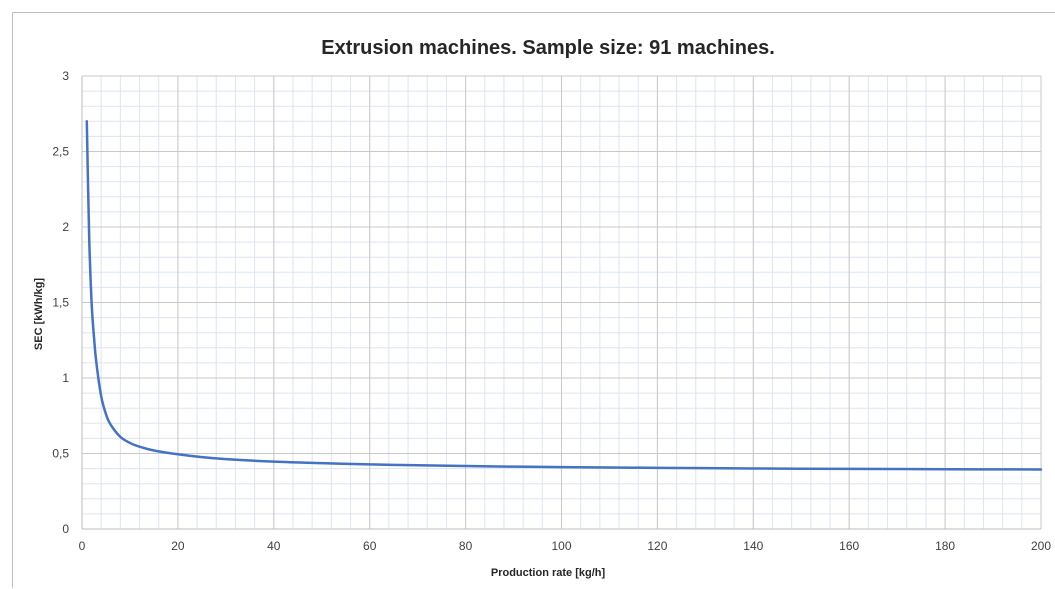 Image resolution: width=1055 pixels, height=589 pixels. What do you see at coordinates (370, 546) in the screenshot?
I see `x-tick-label: 60` at bounding box center [370, 546].